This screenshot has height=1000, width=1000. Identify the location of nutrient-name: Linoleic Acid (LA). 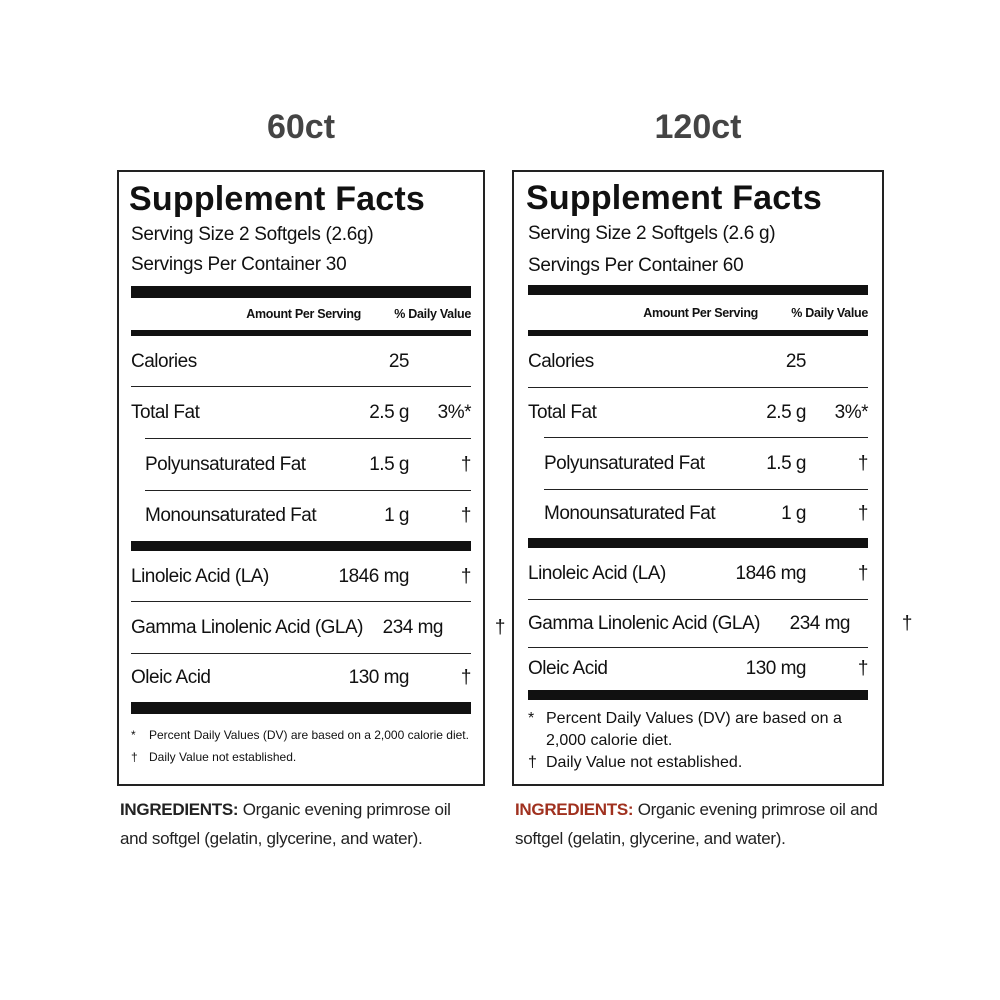
(597, 573).